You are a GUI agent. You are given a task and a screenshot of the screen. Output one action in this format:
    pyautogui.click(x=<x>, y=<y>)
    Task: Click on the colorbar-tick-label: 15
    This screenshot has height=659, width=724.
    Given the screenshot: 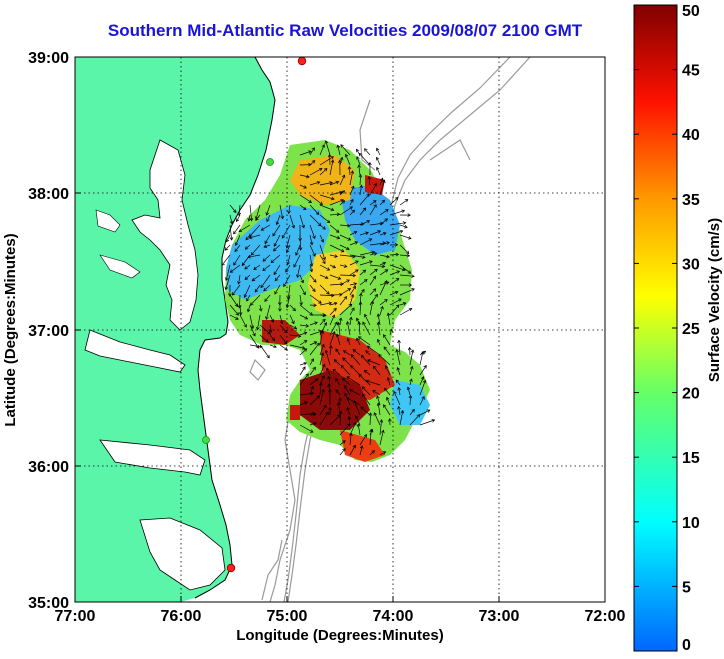 What is the action you would take?
    pyautogui.click(x=691, y=458)
    